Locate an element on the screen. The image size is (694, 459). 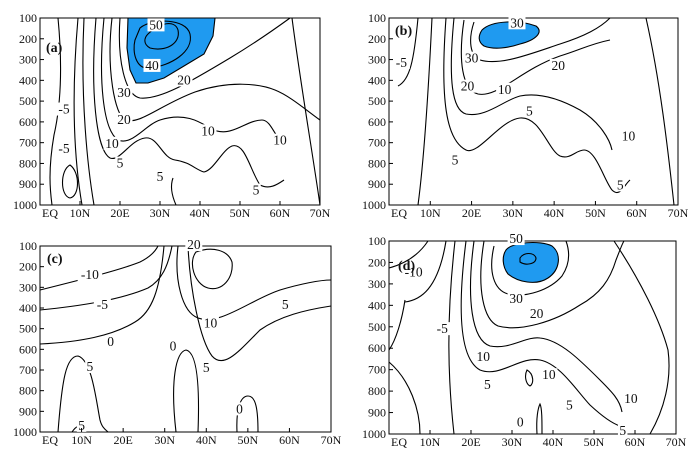
panel-a-xtick-label: 10N is located at coordinates (80, 213).